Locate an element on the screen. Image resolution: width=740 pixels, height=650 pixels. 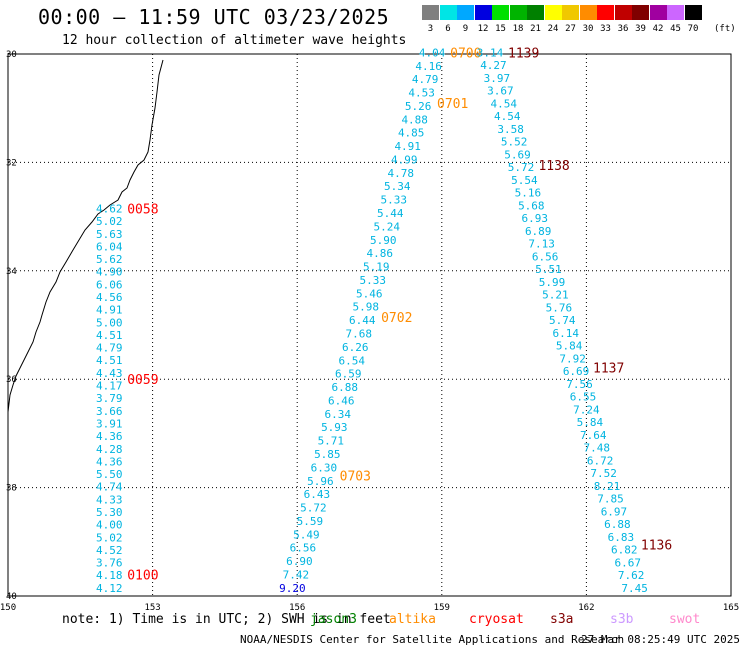
track-time-label: 0100 is located at coordinates (142, 575).